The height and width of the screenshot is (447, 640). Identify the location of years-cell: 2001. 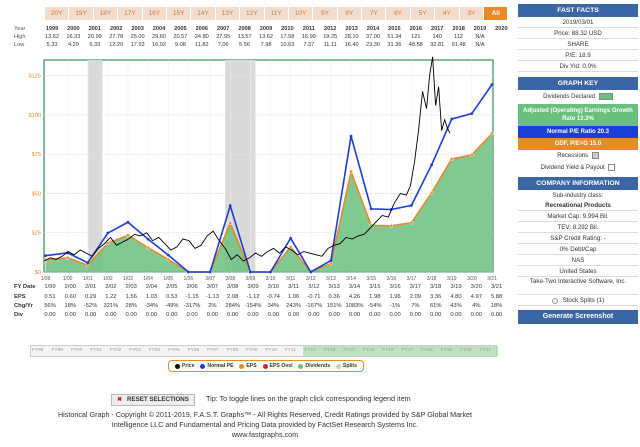
(95, 29).